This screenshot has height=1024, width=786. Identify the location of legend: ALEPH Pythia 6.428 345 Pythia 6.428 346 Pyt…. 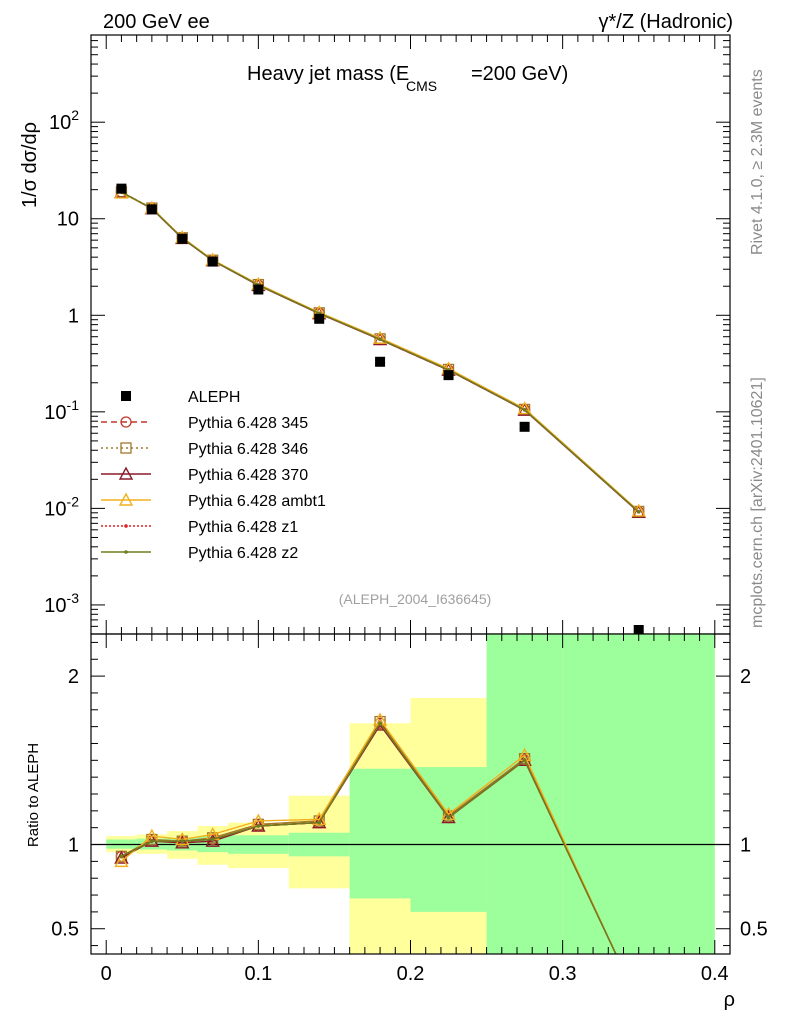
(213, 475).